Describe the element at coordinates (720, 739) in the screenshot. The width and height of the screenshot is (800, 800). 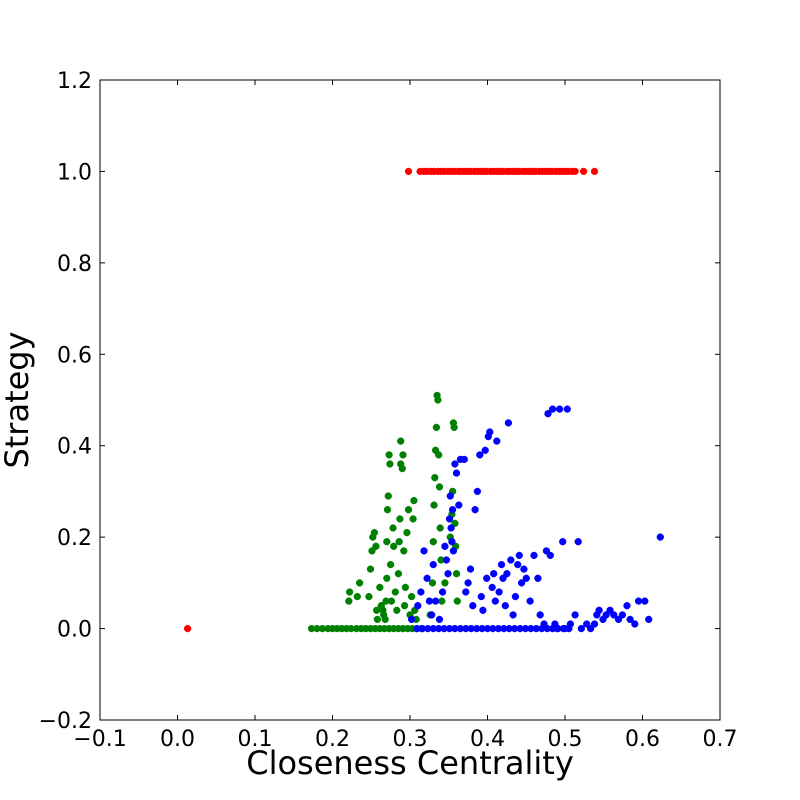
I see `x-tick-label: 0.7` at that location.